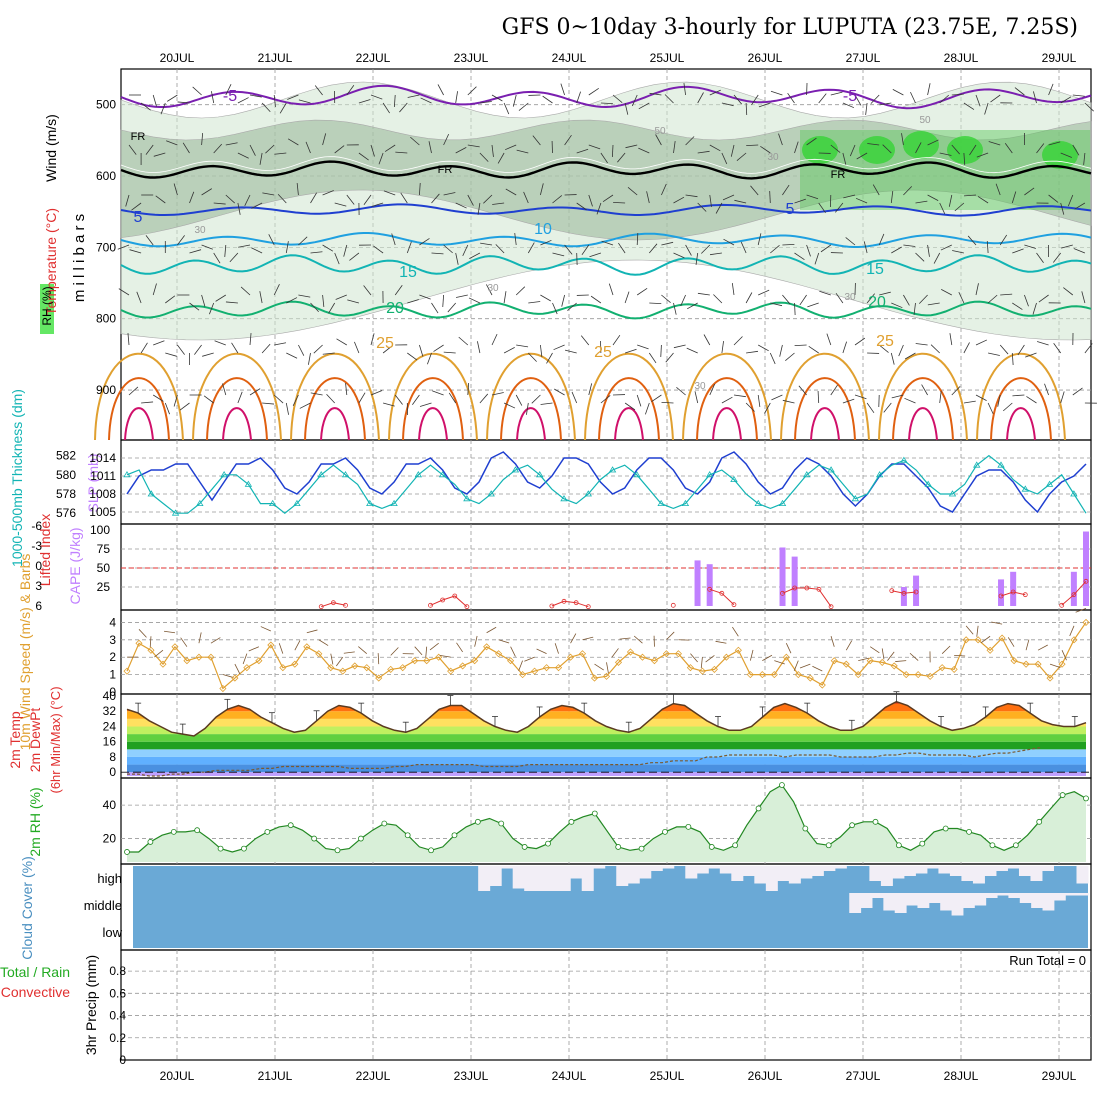 The width and height of the screenshot is (1100, 1100). I want to click on y-tick-label: 1, so click(112, 675).